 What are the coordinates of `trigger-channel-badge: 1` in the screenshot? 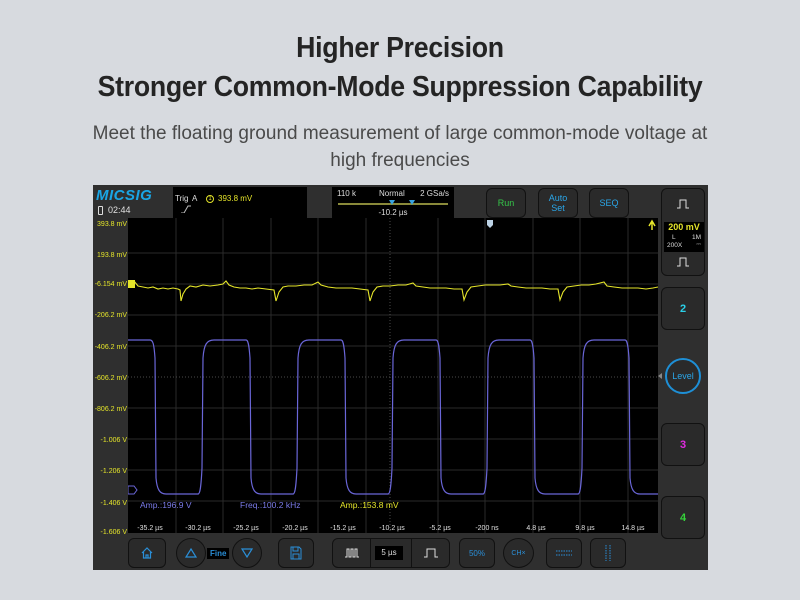 It's located at (210, 199).